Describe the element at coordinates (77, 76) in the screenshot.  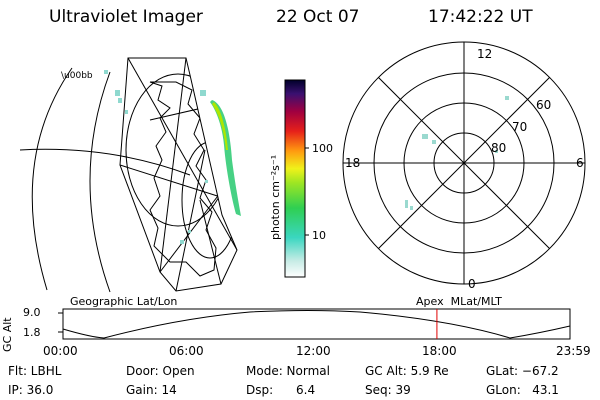
I see `svg-text: \u00bb` at that location.